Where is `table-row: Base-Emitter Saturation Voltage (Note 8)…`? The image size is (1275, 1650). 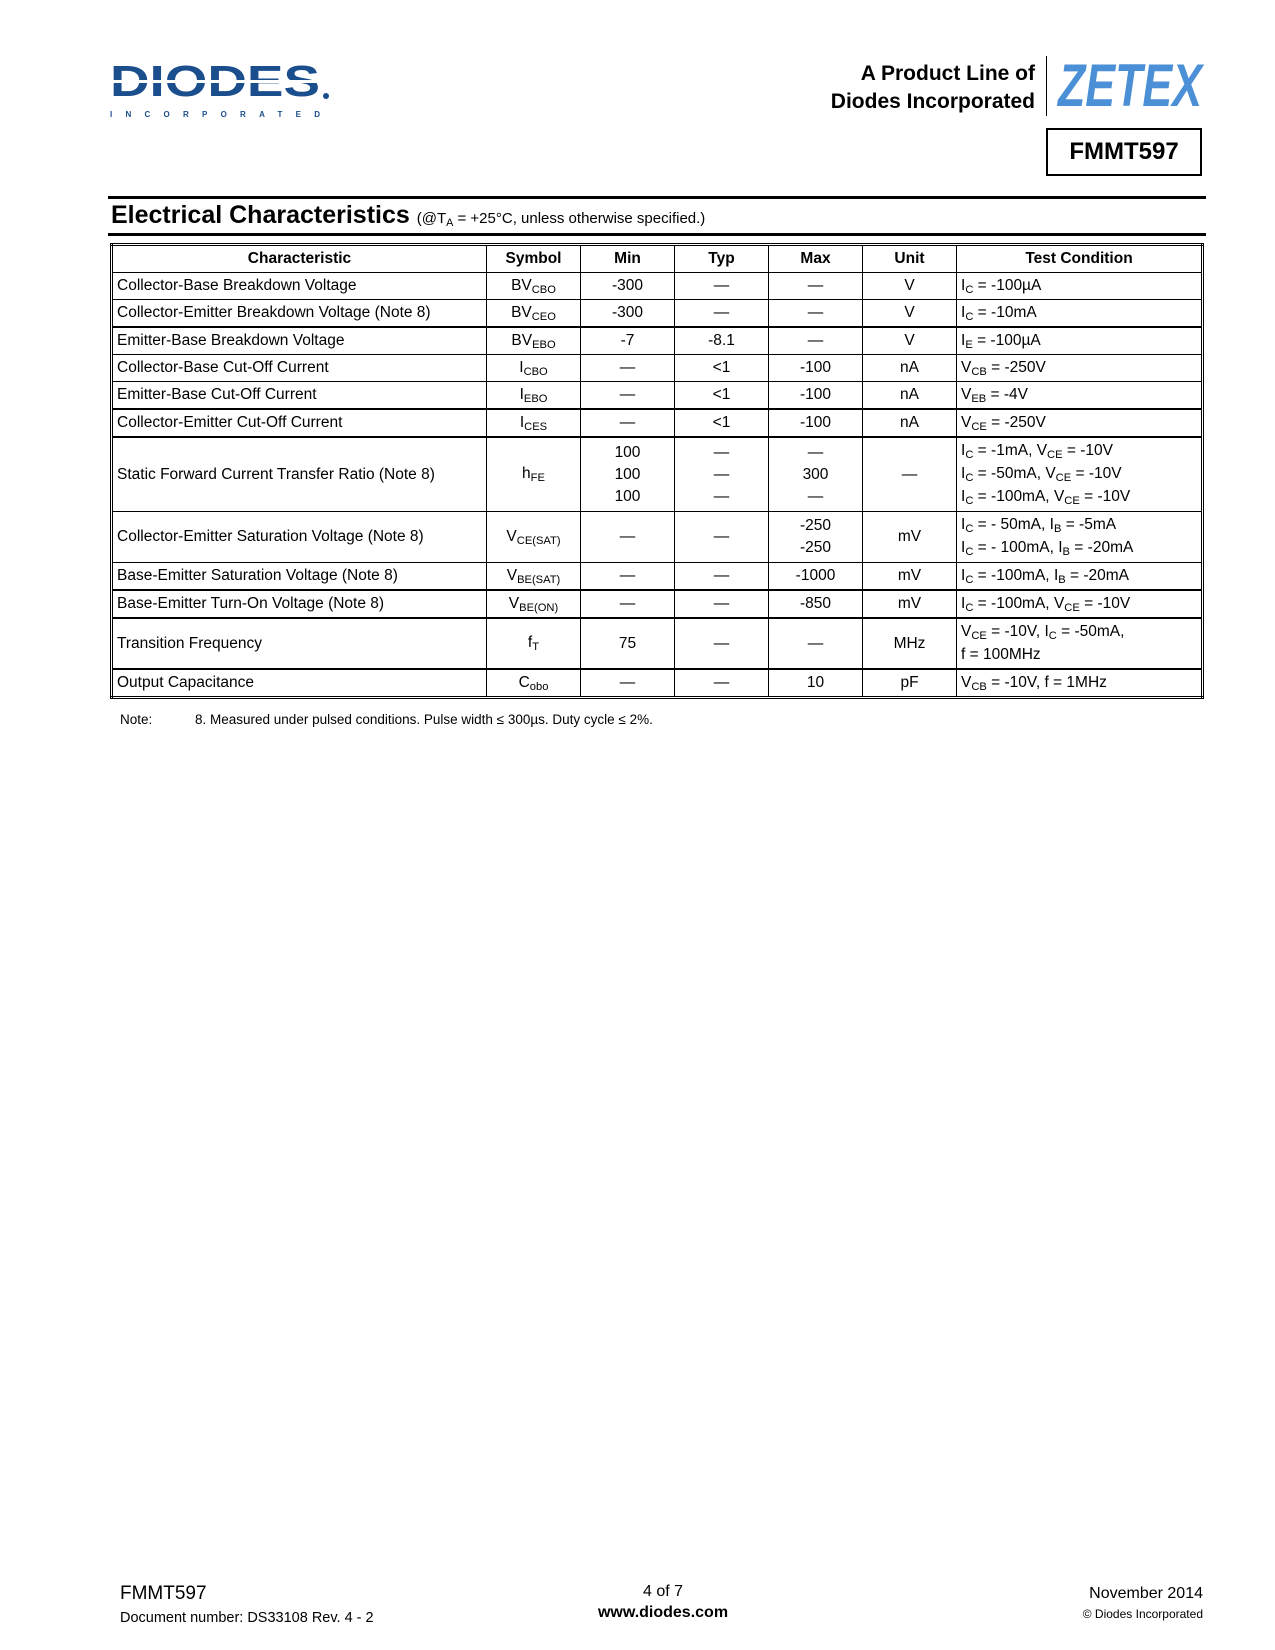
table-row: Base-Emitter Saturation Voltage (Note 8)… is located at coordinates (657, 576).